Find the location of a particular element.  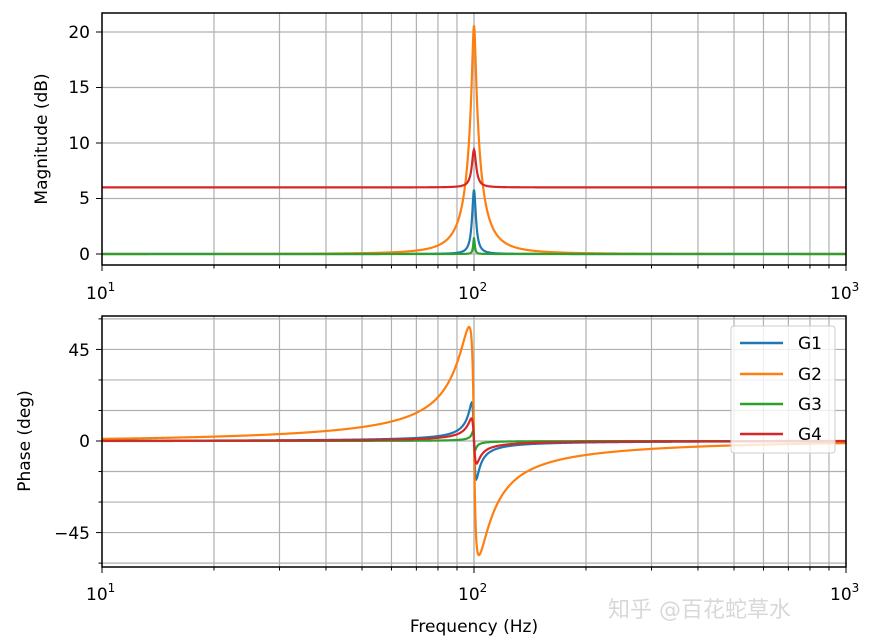

phase-xtick-label-2: 10² is located at coordinates (472, 593).